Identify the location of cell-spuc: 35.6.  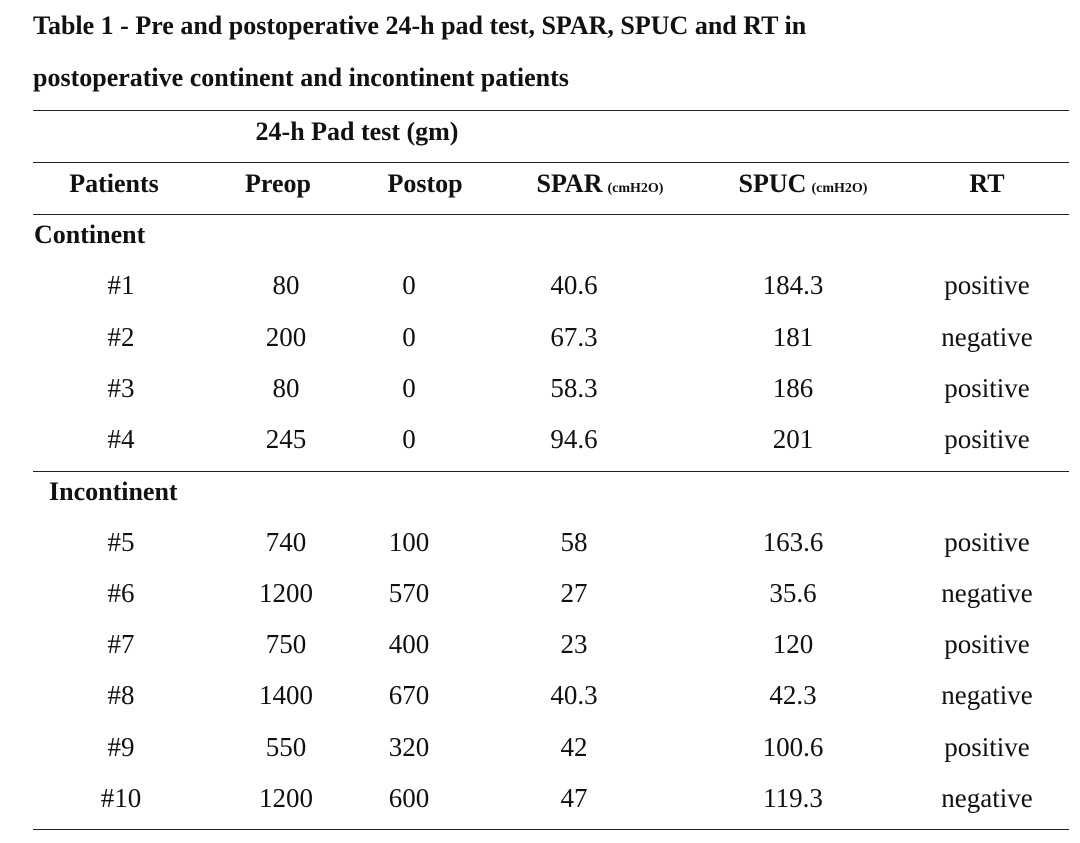
(793, 593).